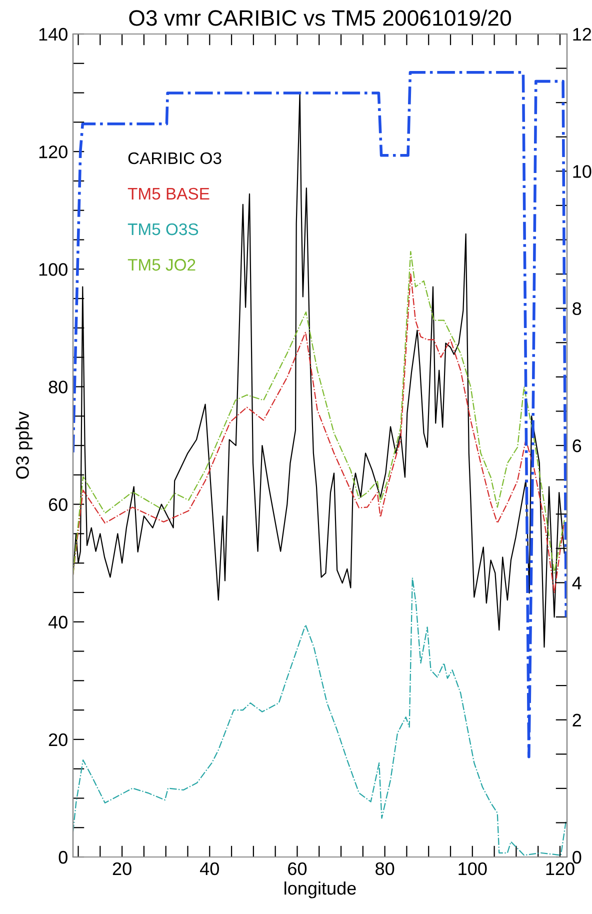  Describe the element at coordinates (53, 34) in the screenshot. I see `y-tick-label: 140` at that location.